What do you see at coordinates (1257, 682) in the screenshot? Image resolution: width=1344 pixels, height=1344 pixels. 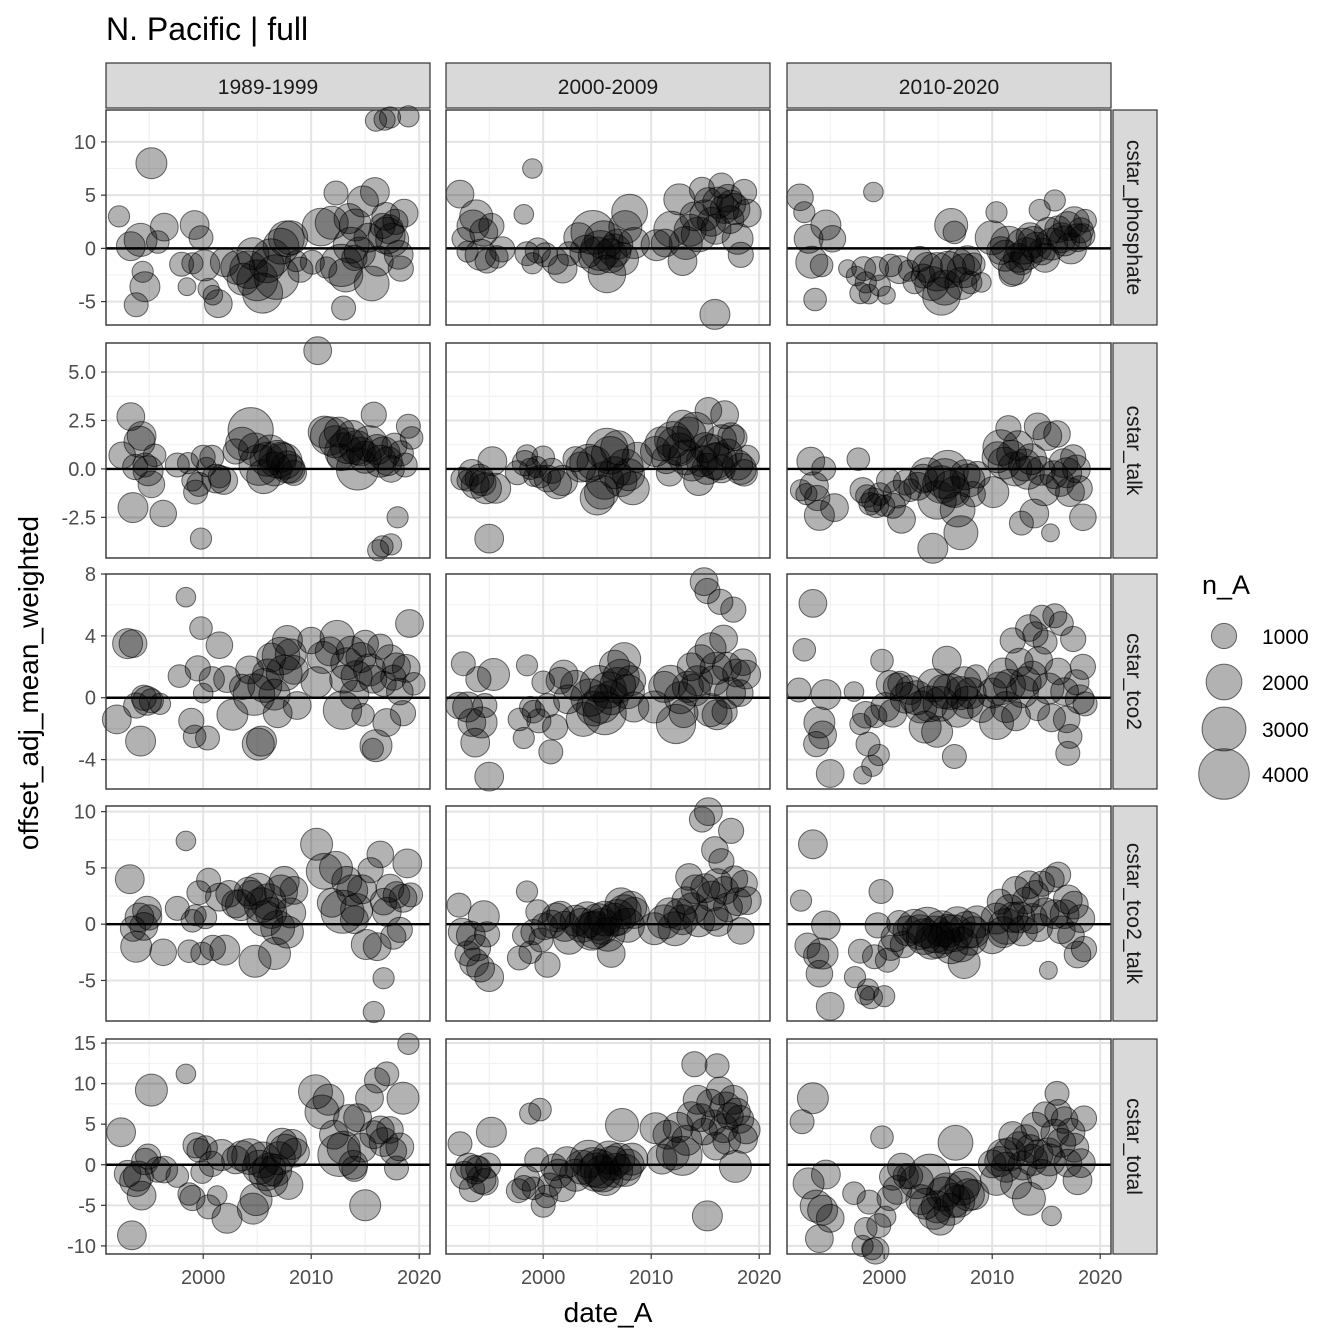 I see `legend-item: 2000` at bounding box center [1257, 682].